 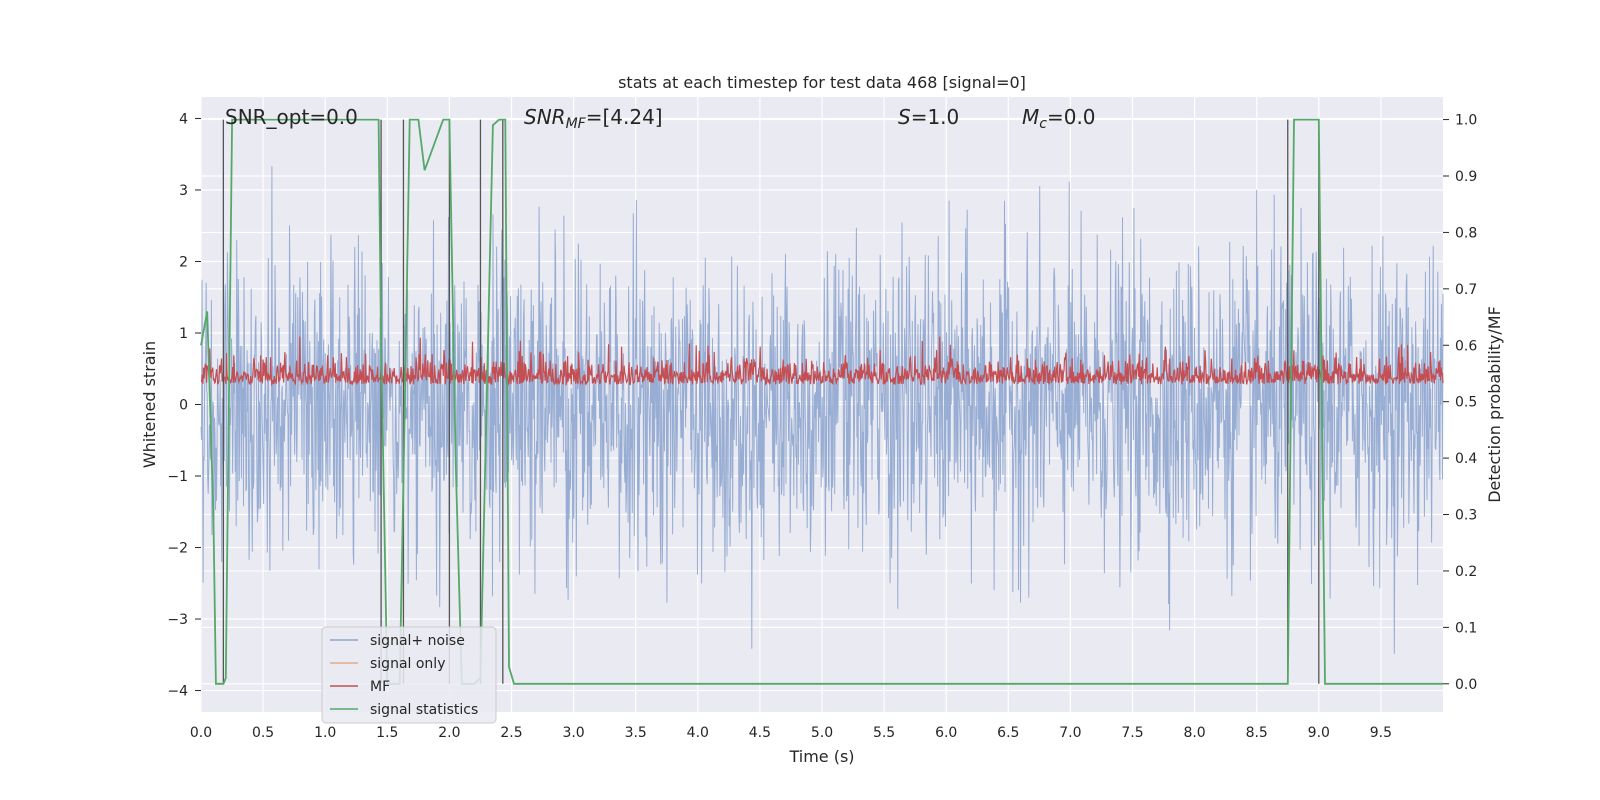 I want to click on x-tick-label: 8.0, so click(x=1194, y=733).